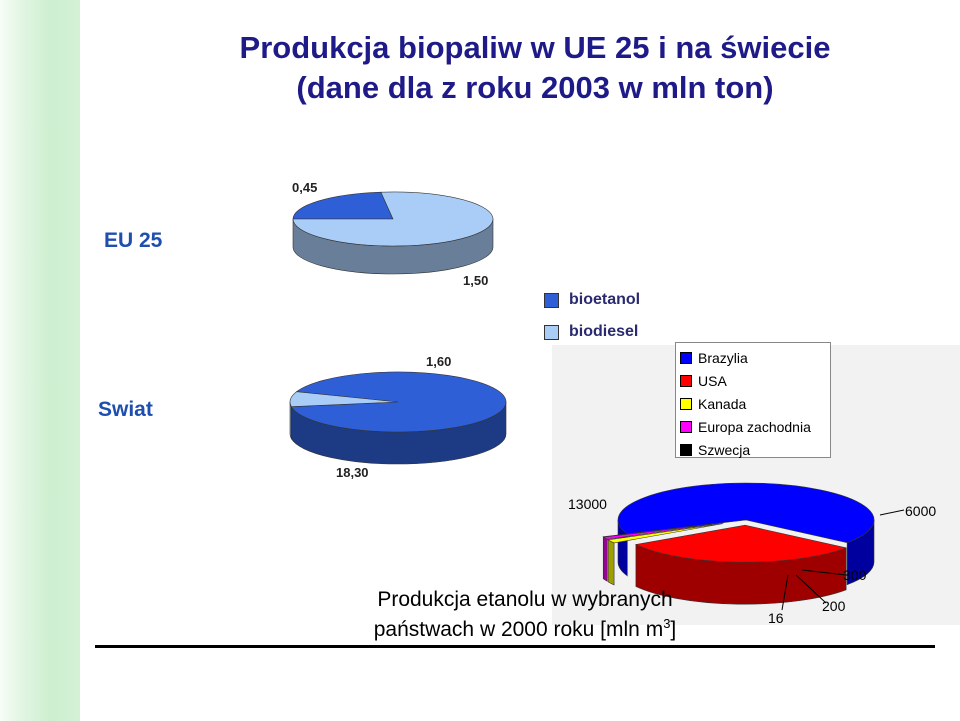 The height and width of the screenshot is (721, 960). Describe the element at coordinates (686, 380) in the screenshot. I see `legend-swatch-usa` at that location.